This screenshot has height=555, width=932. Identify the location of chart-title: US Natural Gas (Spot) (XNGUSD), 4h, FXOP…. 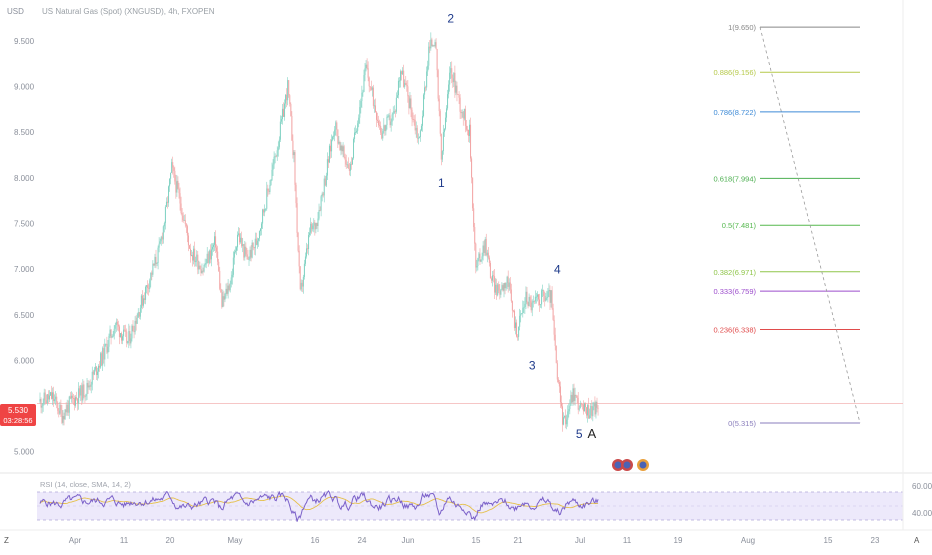
(128, 11).